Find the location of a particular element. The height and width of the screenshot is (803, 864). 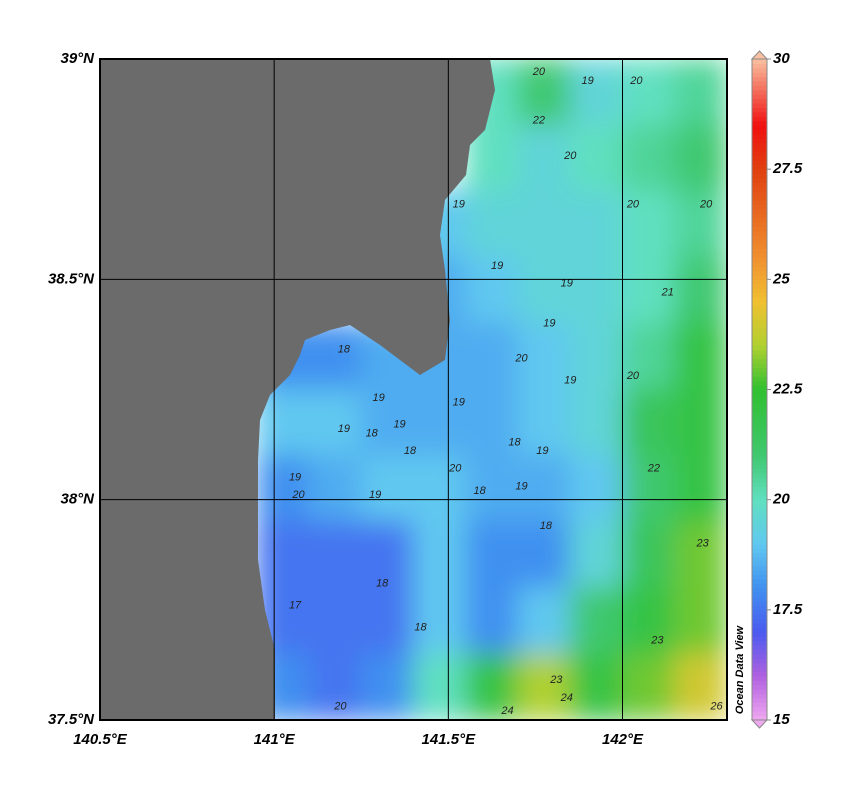

y-tick-label: 37.5°N is located at coordinates (71, 719).